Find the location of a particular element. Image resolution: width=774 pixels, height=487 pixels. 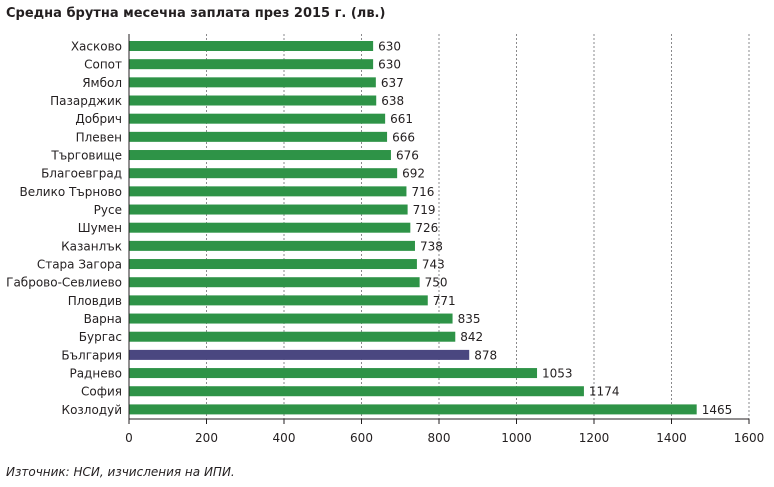

value-label-11: 726 is located at coordinates (426, 228).